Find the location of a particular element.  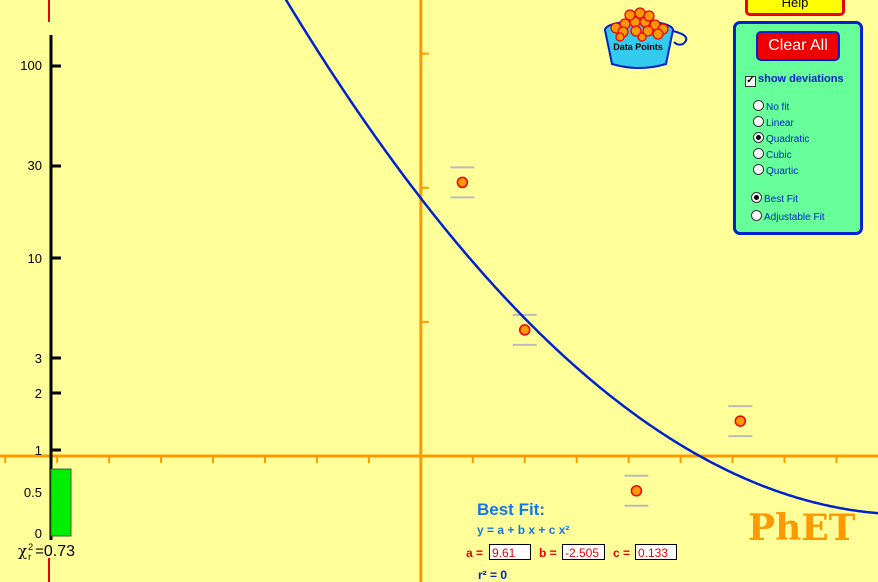

fit-option-label: Quadratic is located at coordinates (788, 139).